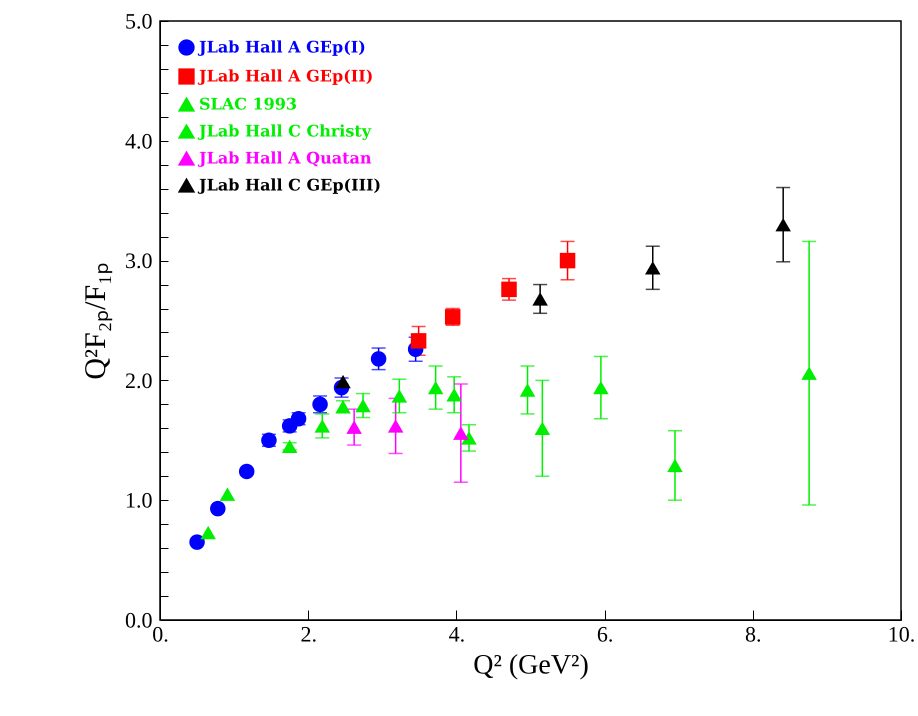 This screenshot has width=918, height=716. I want to click on x-tick-label: 10., so click(902, 634).